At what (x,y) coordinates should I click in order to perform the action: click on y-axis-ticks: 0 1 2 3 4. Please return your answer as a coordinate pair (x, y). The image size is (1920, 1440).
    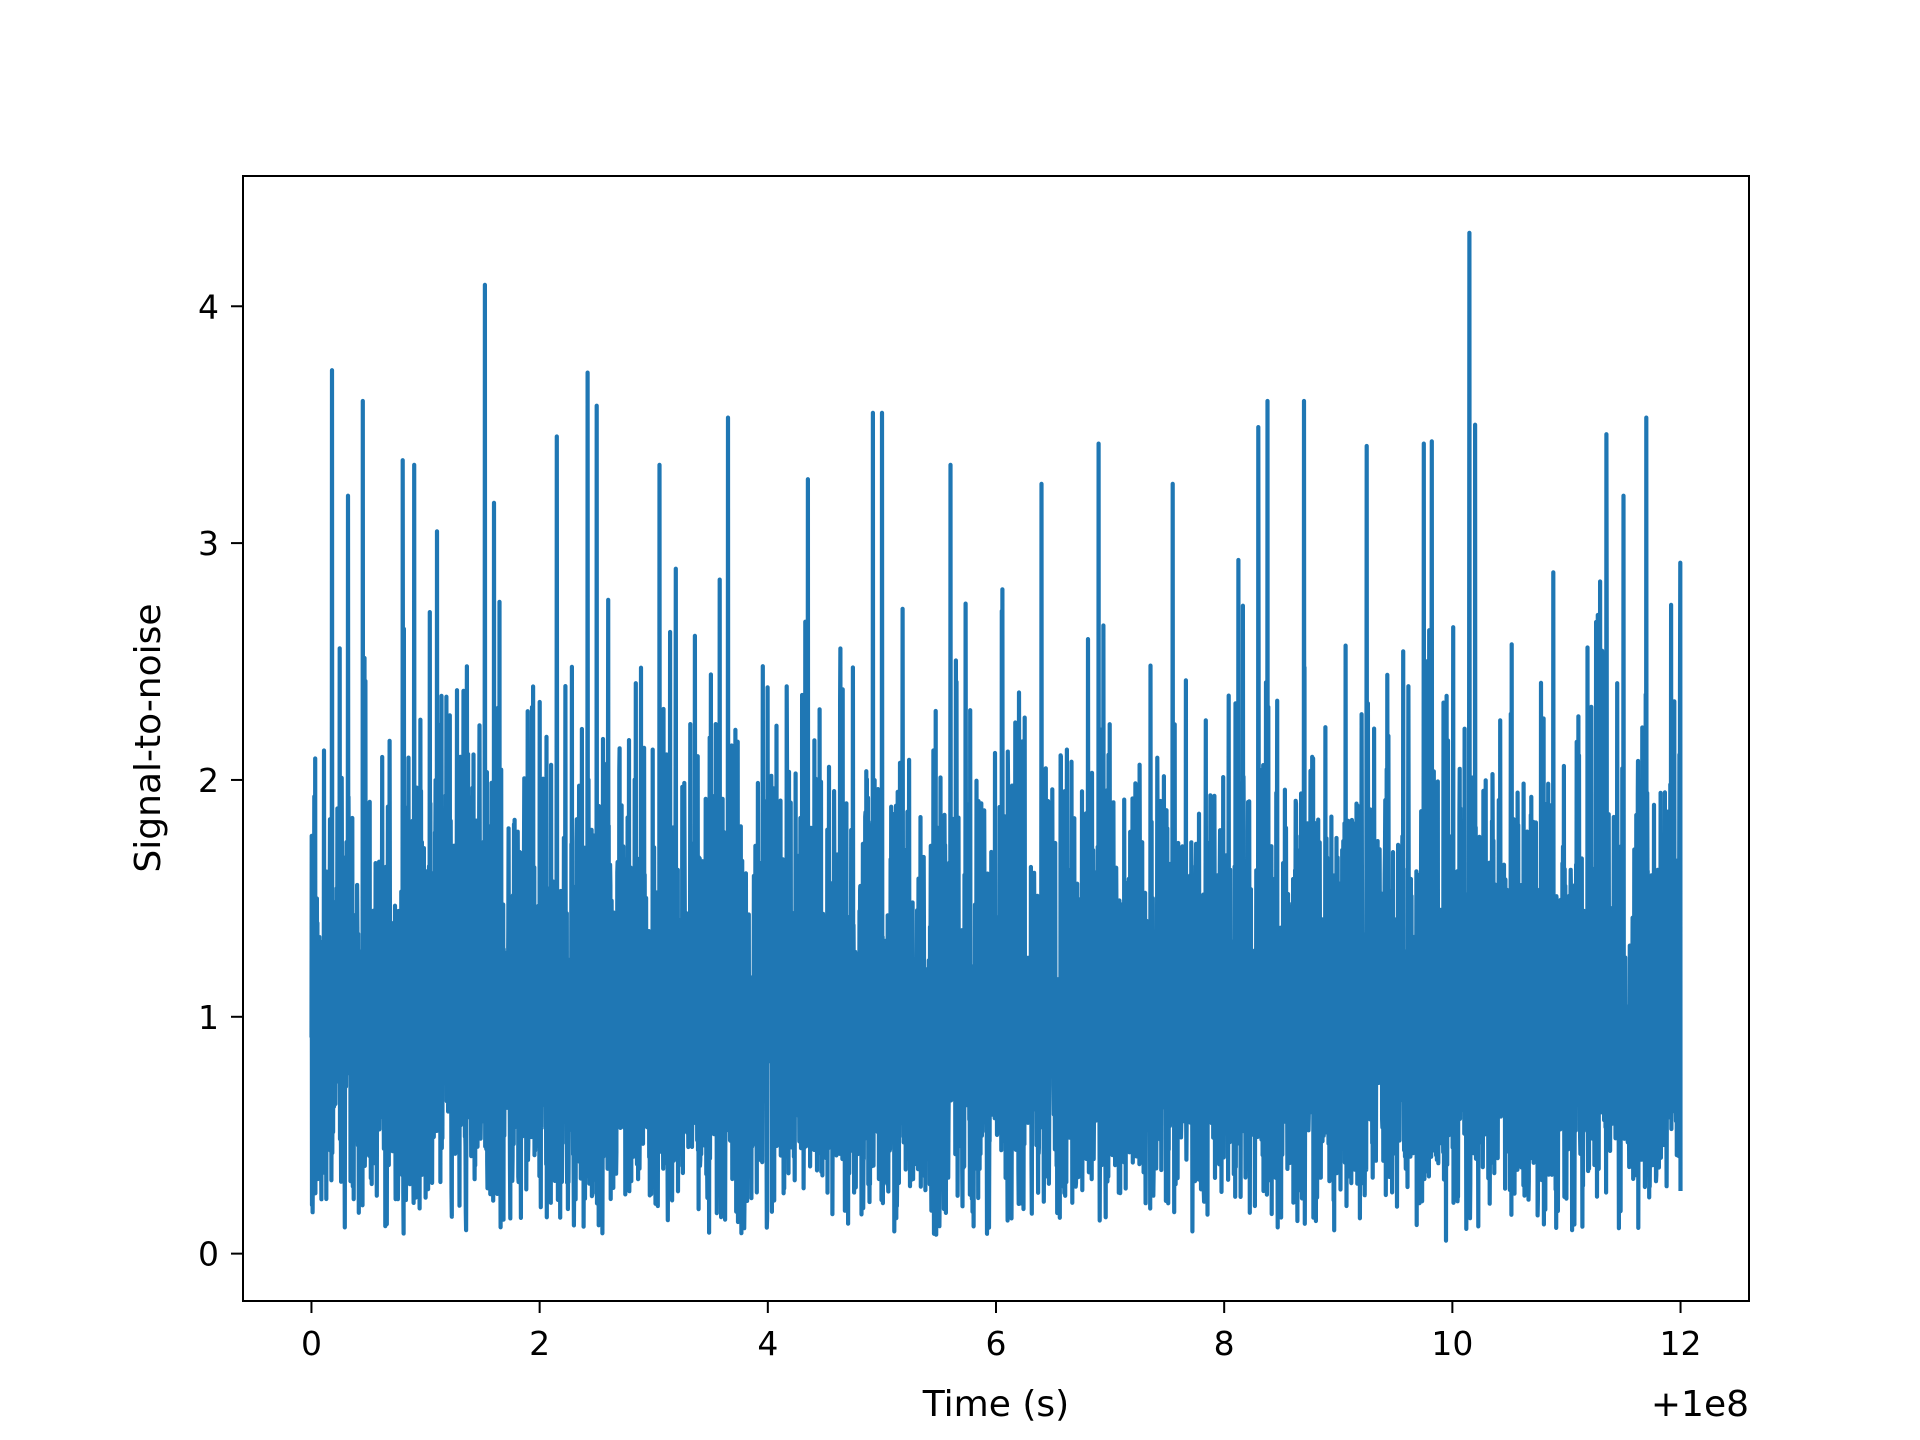
    Looking at the image, I should click on (220, 780).